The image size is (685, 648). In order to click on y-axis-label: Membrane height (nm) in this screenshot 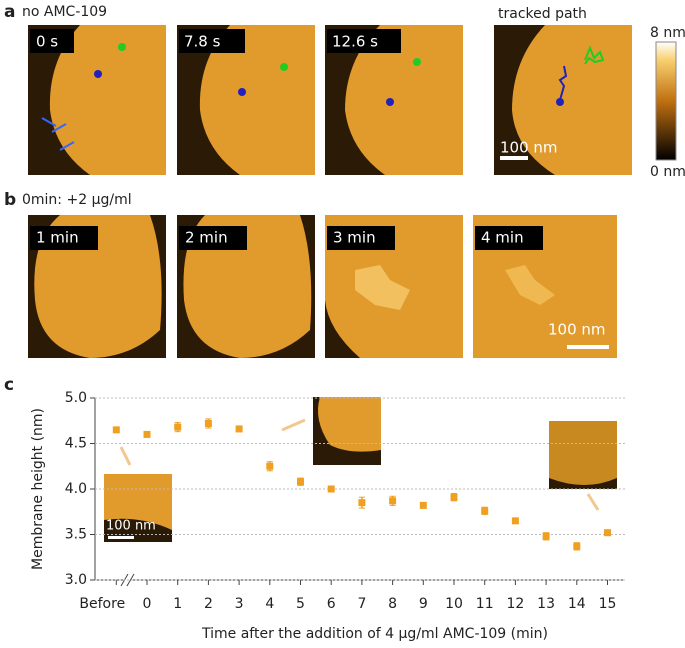, I will do `click(38, 489)`.